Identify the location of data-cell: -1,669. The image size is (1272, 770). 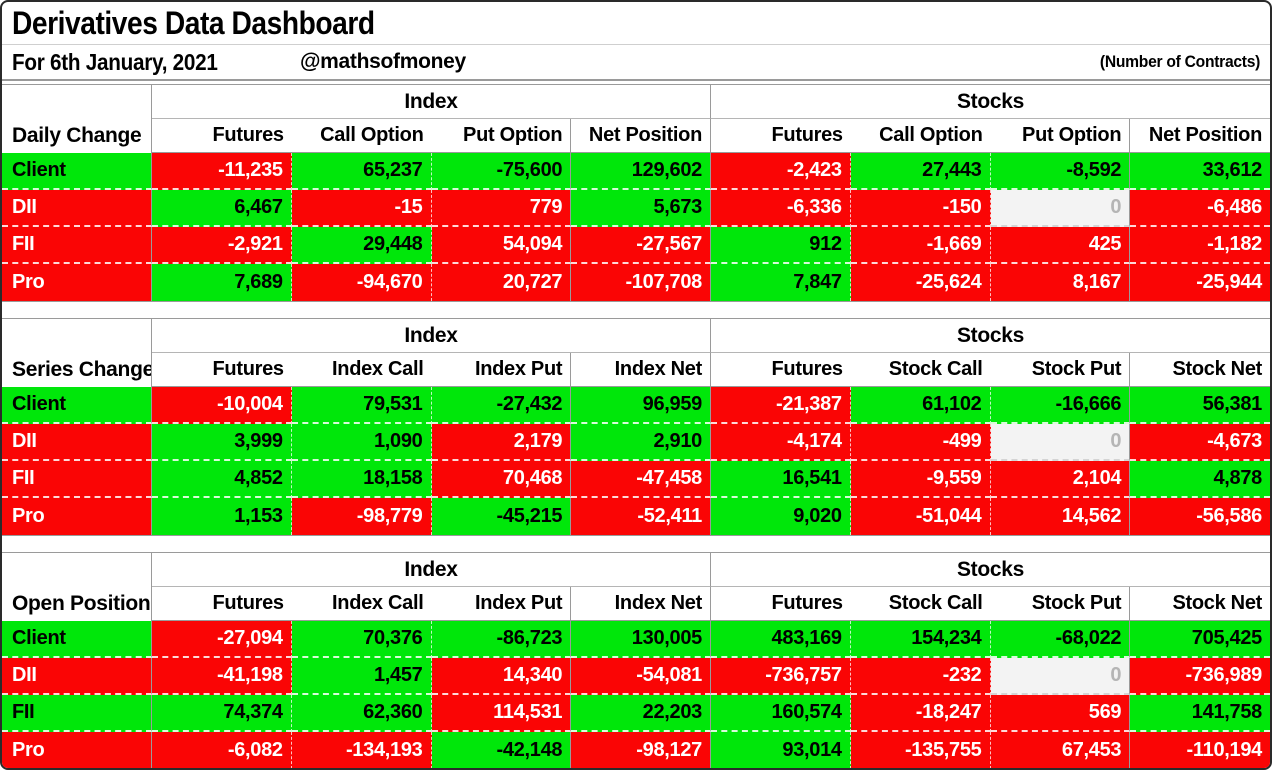
(920, 245).